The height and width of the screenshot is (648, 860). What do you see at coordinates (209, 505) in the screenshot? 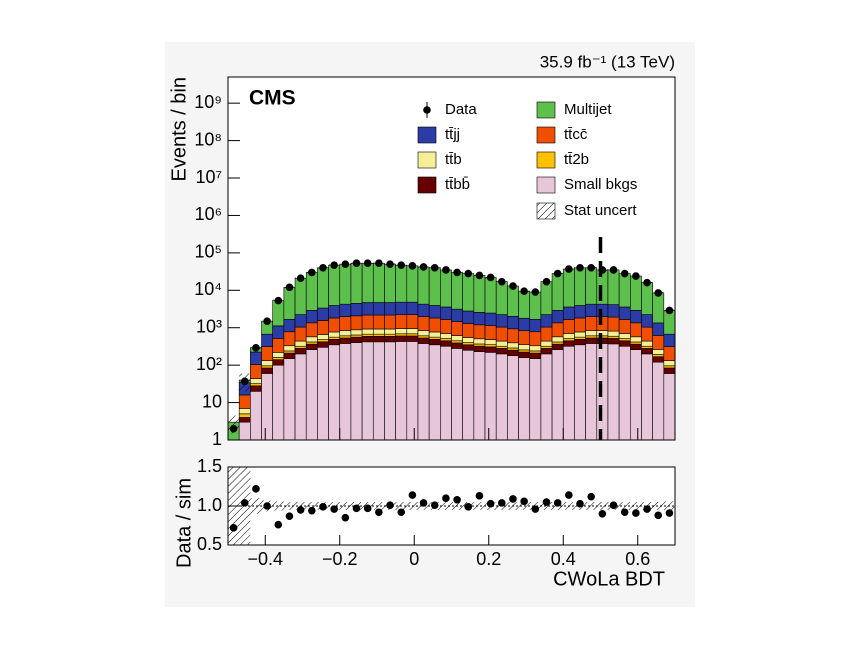
I see `ratio-y-tick-label: 1.0` at bounding box center [209, 505].